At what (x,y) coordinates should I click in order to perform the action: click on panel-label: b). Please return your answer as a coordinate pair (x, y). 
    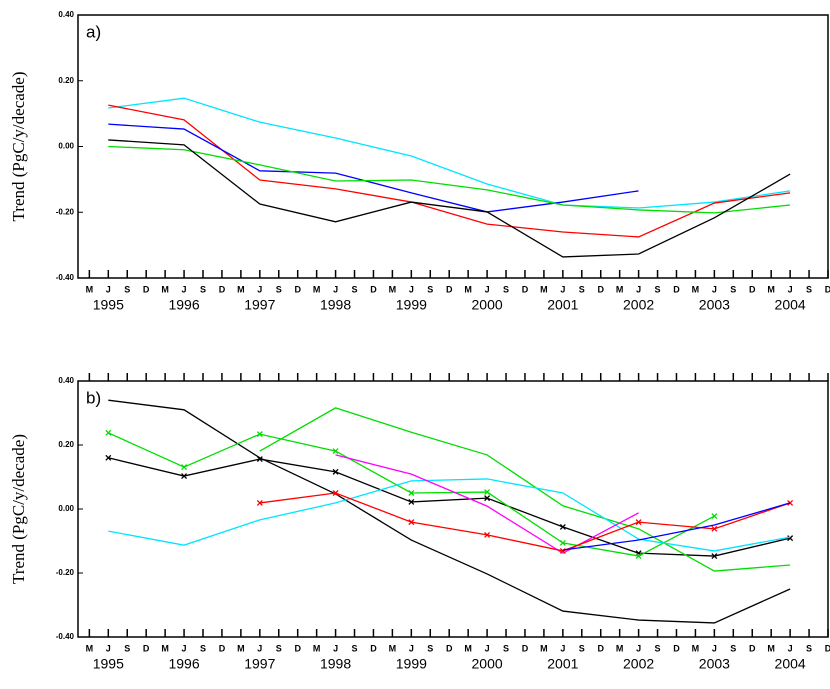
    Looking at the image, I should click on (93, 397).